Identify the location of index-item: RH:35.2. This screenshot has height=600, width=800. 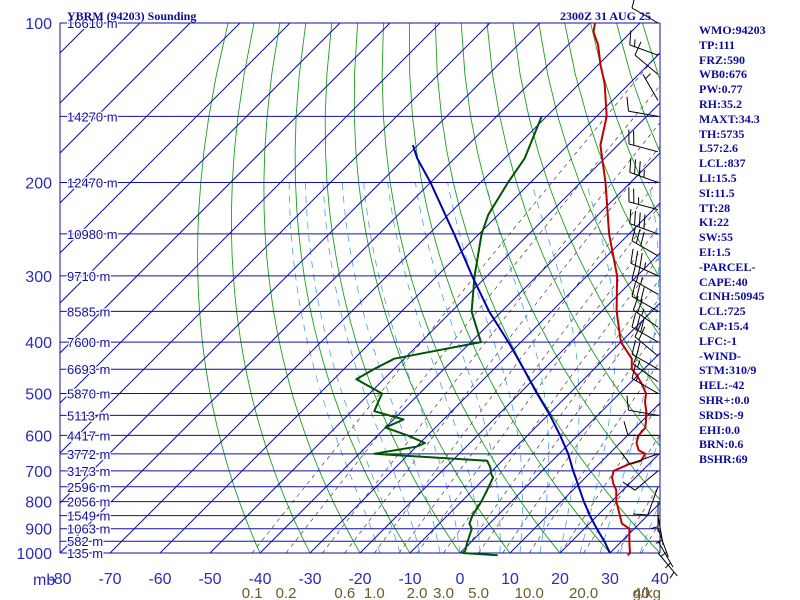
(720, 103).